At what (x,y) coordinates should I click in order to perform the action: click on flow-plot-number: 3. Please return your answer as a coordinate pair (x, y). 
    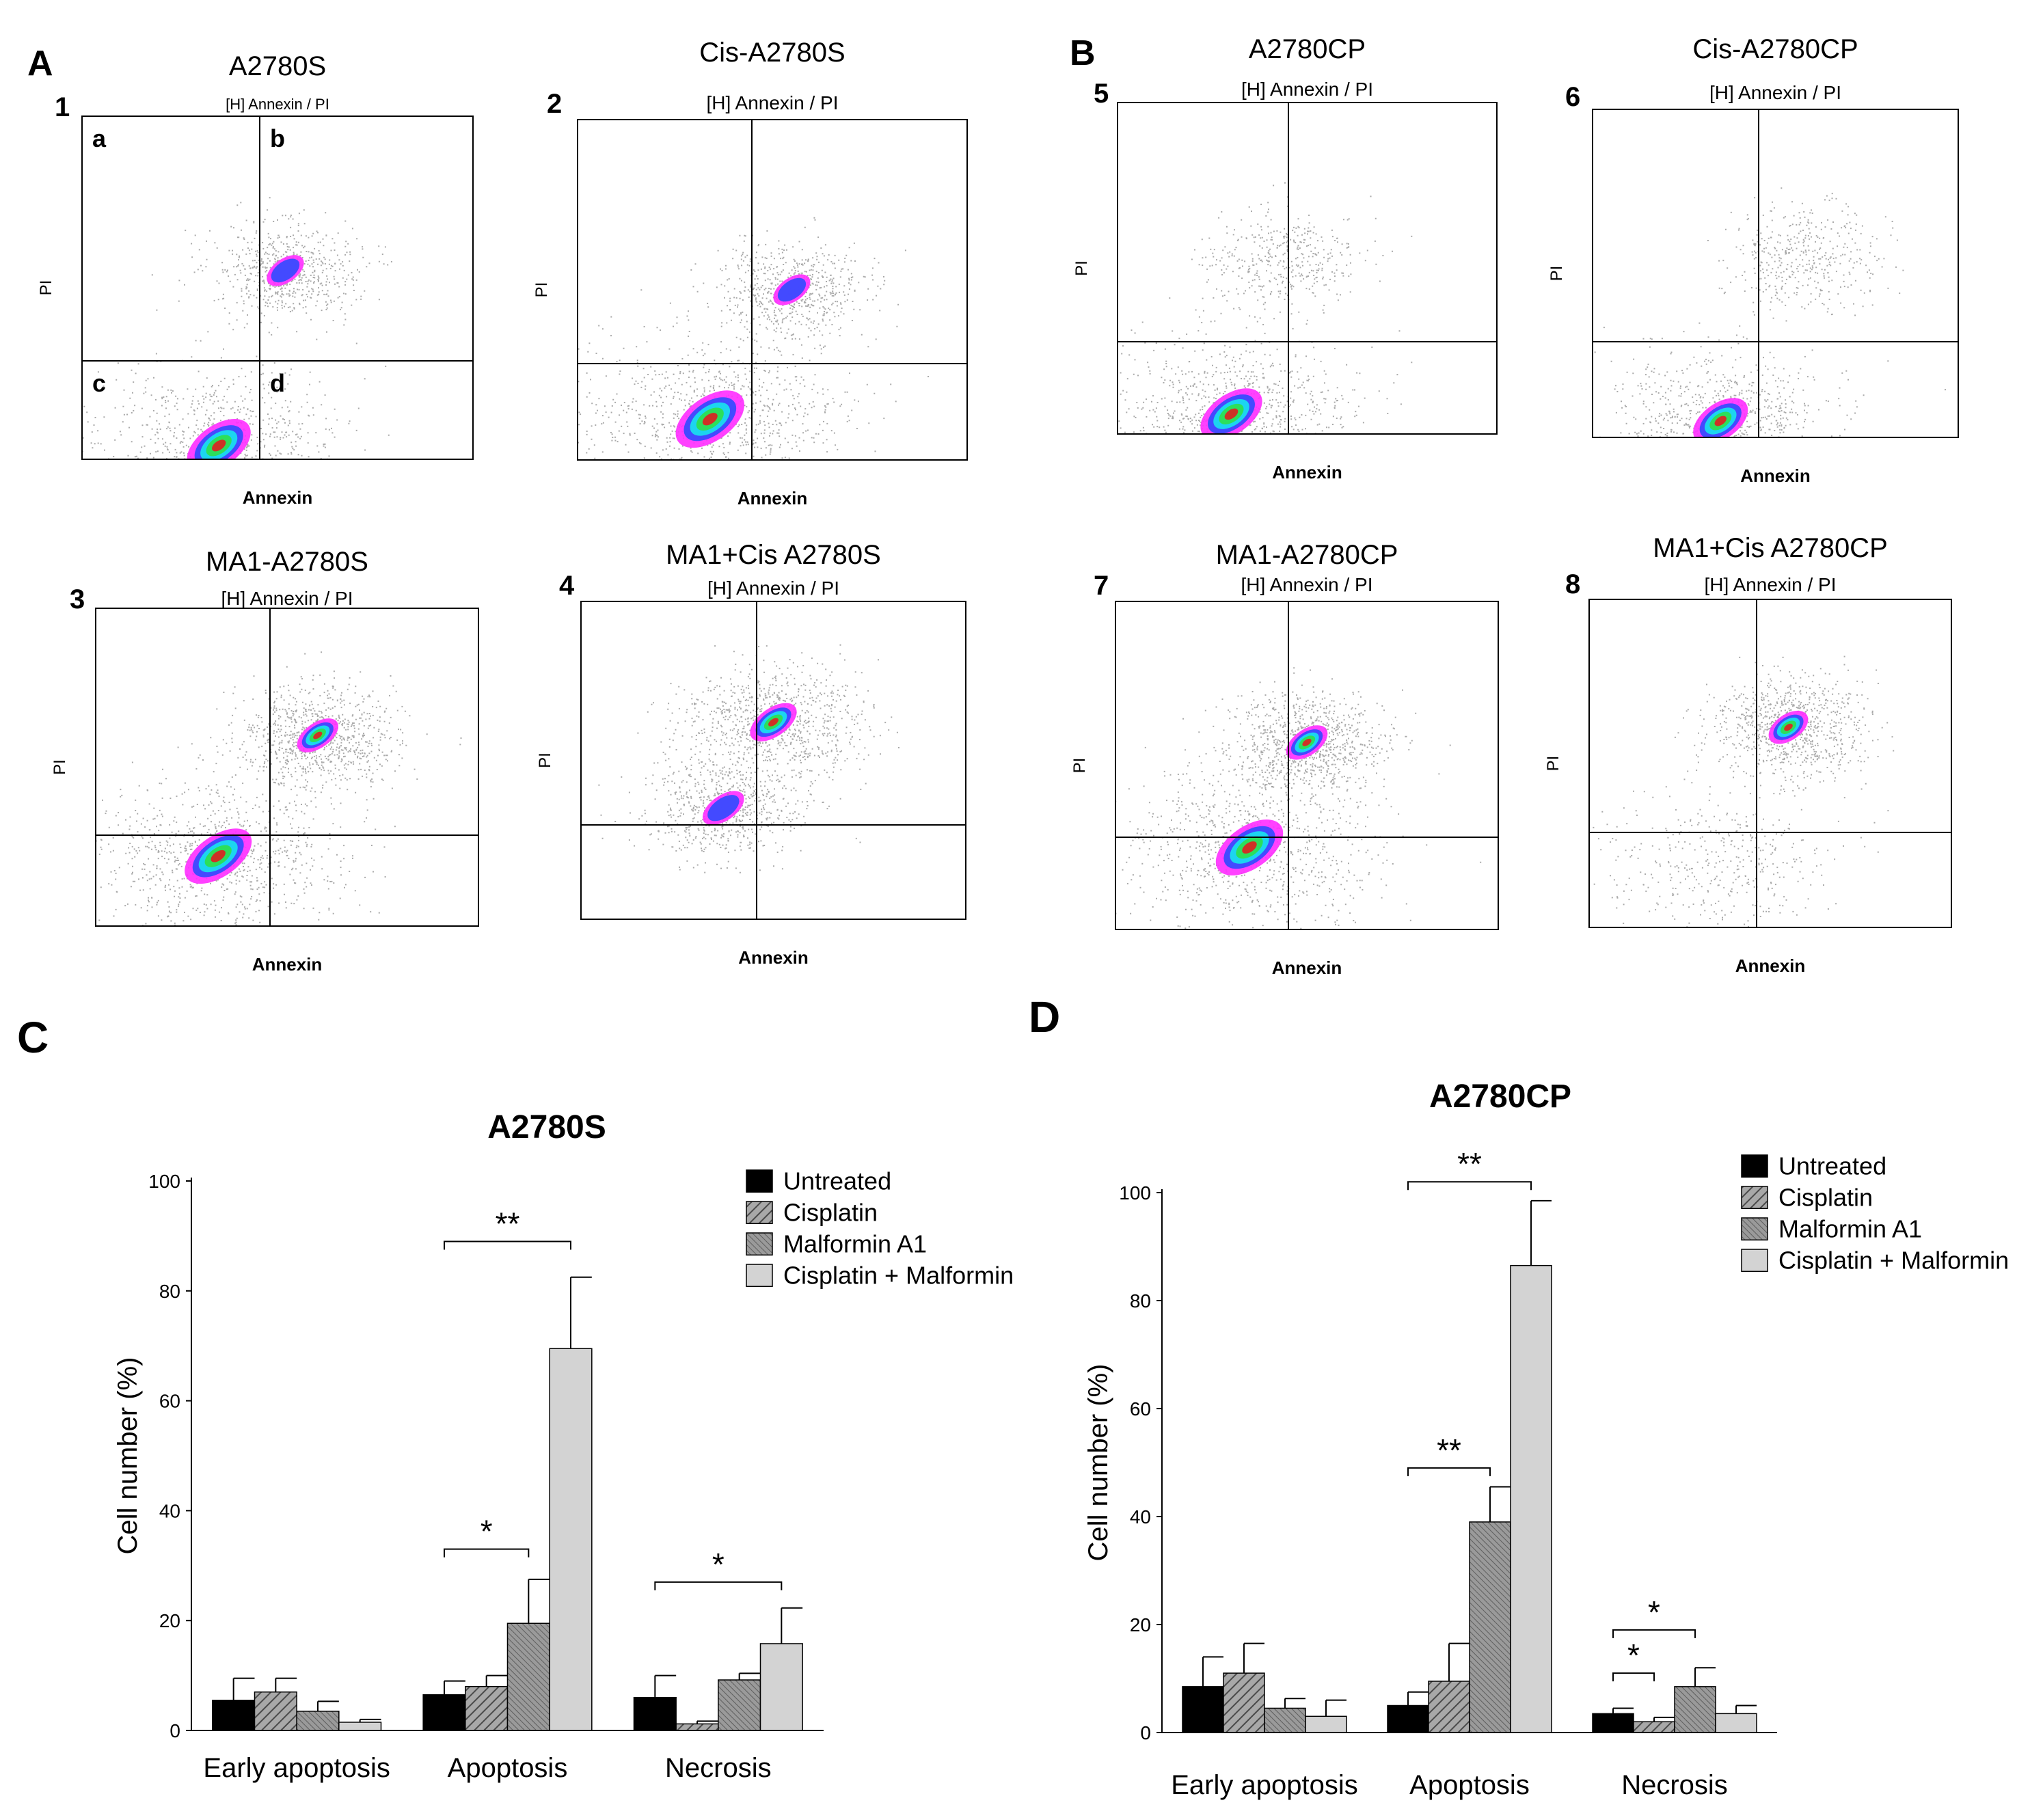
    Looking at the image, I should click on (77, 599).